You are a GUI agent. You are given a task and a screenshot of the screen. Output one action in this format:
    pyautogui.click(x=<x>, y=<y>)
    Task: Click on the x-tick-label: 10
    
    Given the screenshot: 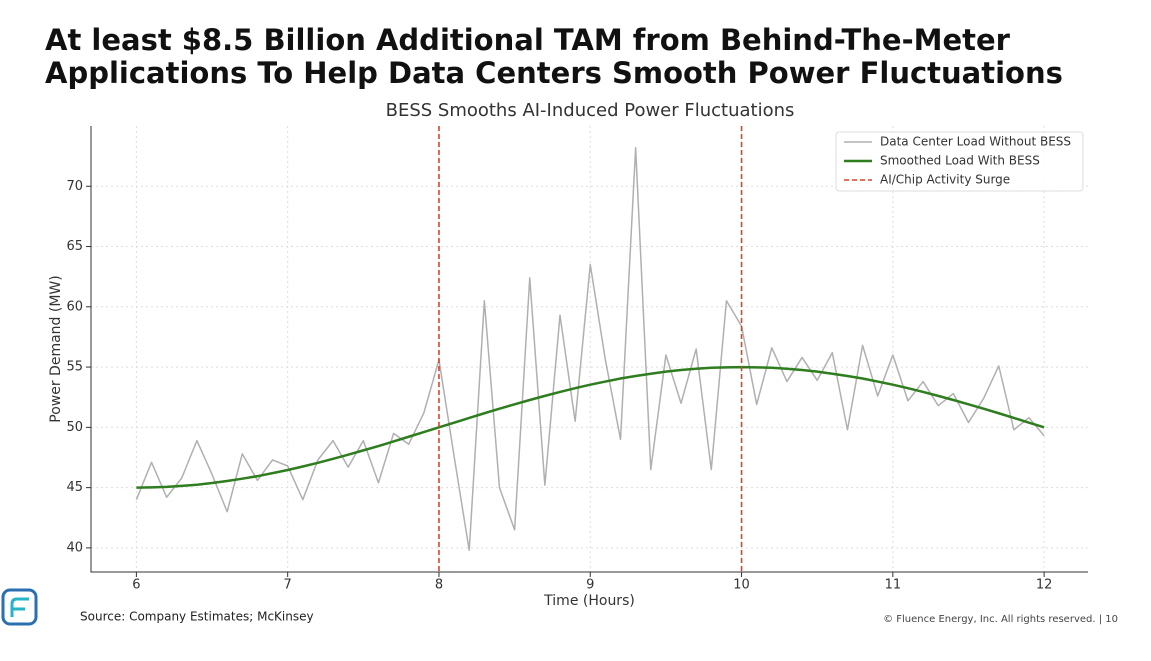 What is the action you would take?
    pyautogui.click(x=741, y=585)
    